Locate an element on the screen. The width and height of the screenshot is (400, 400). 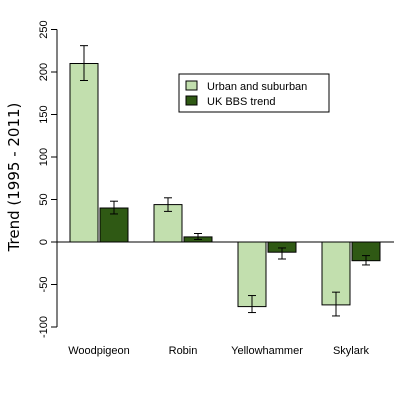
y-axis: -100 -50 0 50 100 150 200 250 is located at coordinates (48, 179).